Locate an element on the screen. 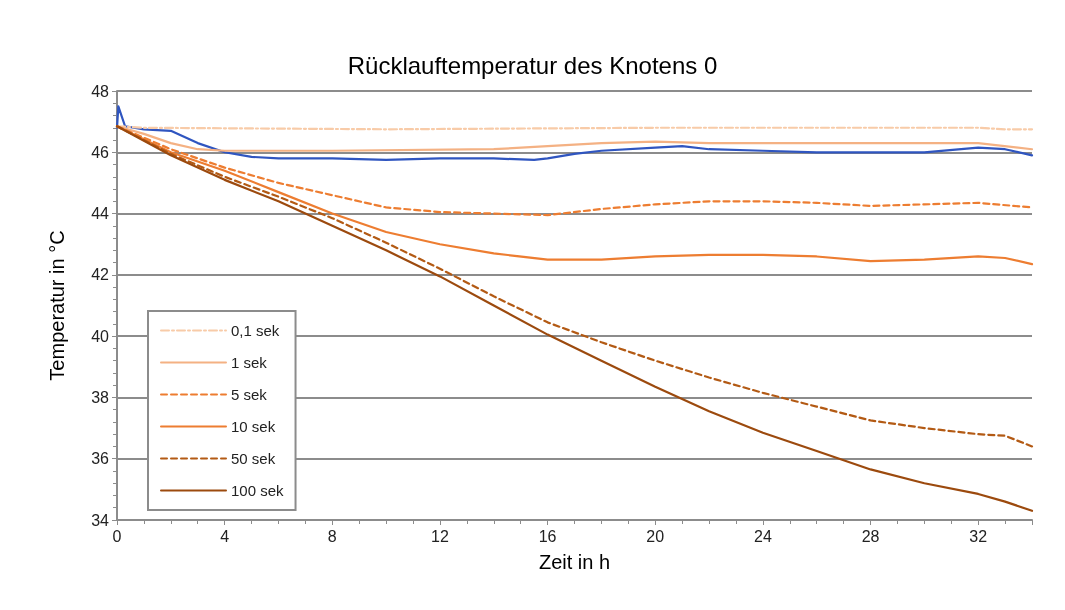  legend-label: 50 sek is located at coordinates (253, 458).